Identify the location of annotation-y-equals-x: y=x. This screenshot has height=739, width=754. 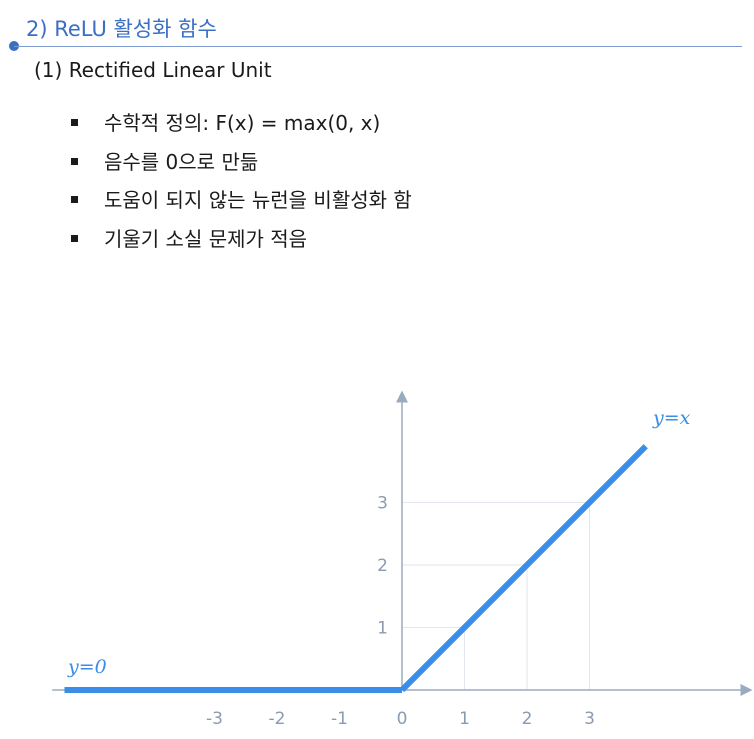
(671, 418).